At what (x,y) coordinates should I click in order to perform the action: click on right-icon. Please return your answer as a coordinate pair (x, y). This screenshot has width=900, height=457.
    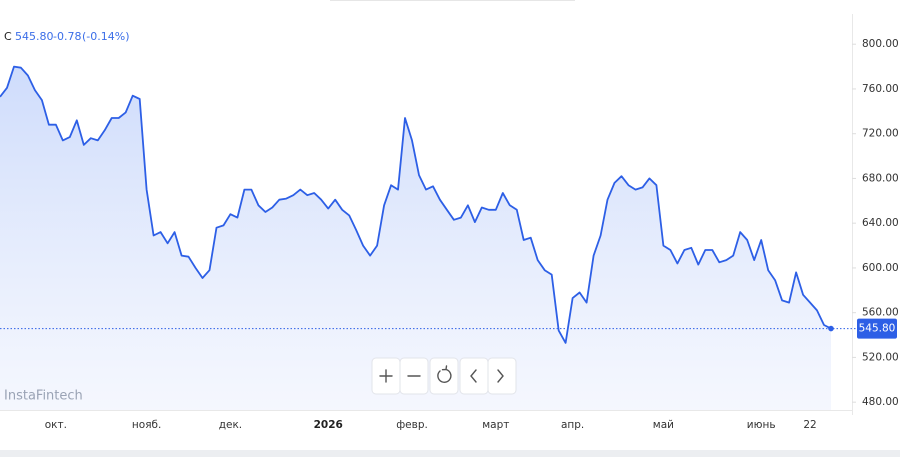
    Looking at the image, I should click on (500, 376).